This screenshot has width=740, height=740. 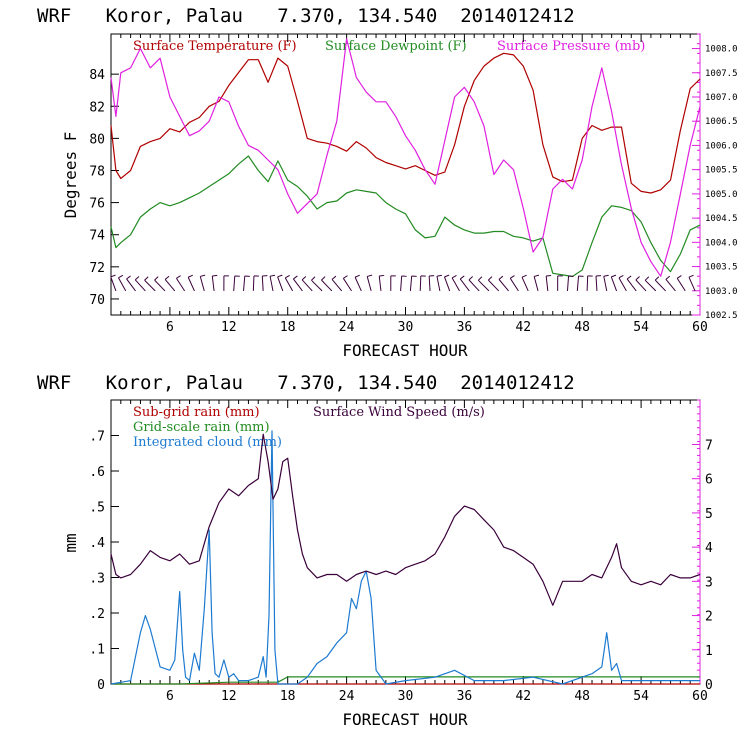 I want to click on y-tick-label: 70, so click(x=97, y=300).